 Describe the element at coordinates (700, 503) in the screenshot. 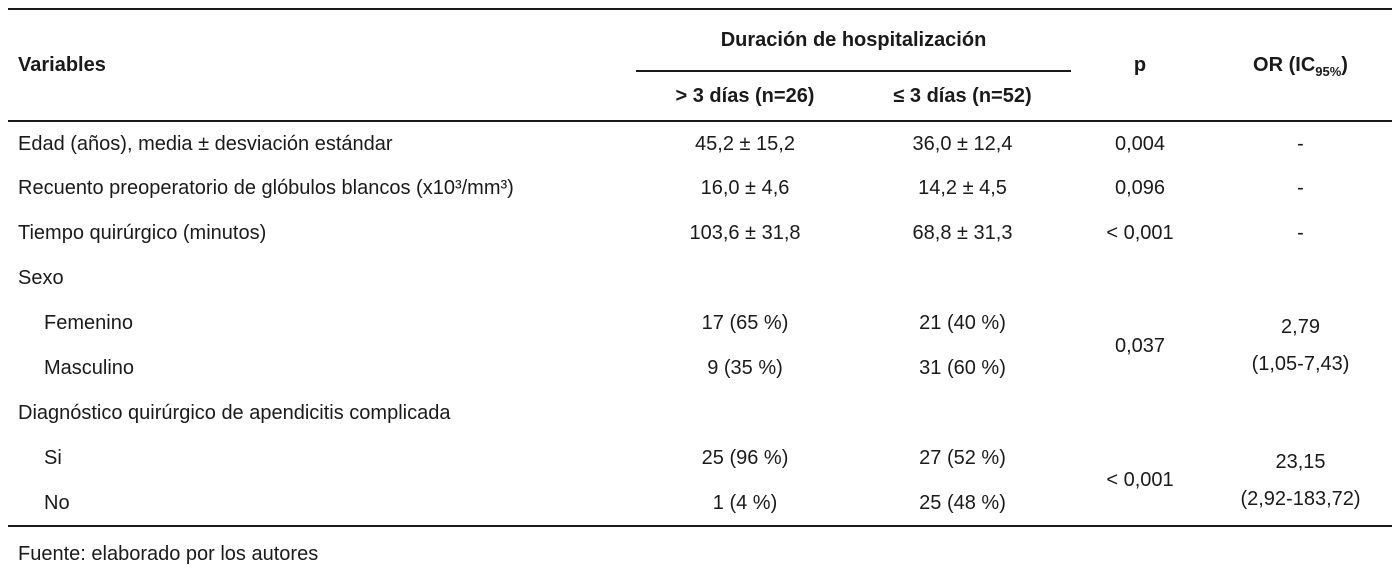

I see `table-row: No 1 (4 %) 25 (48 %)` at that location.